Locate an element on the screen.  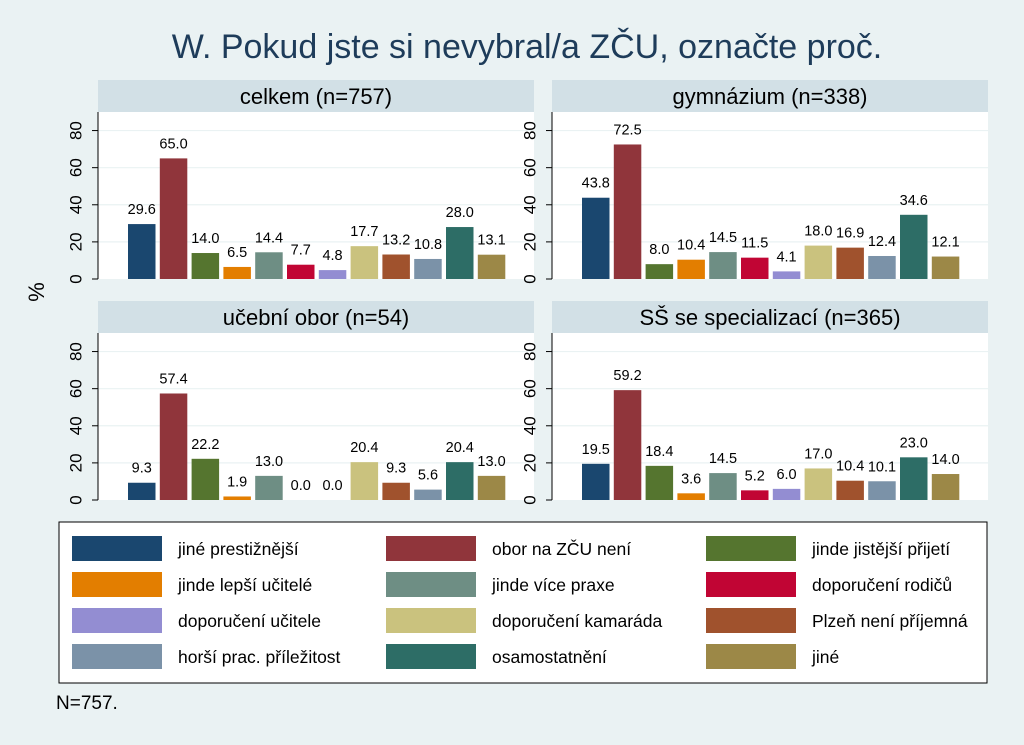
data-label: 4.1 is located at coordinates (786, 257).